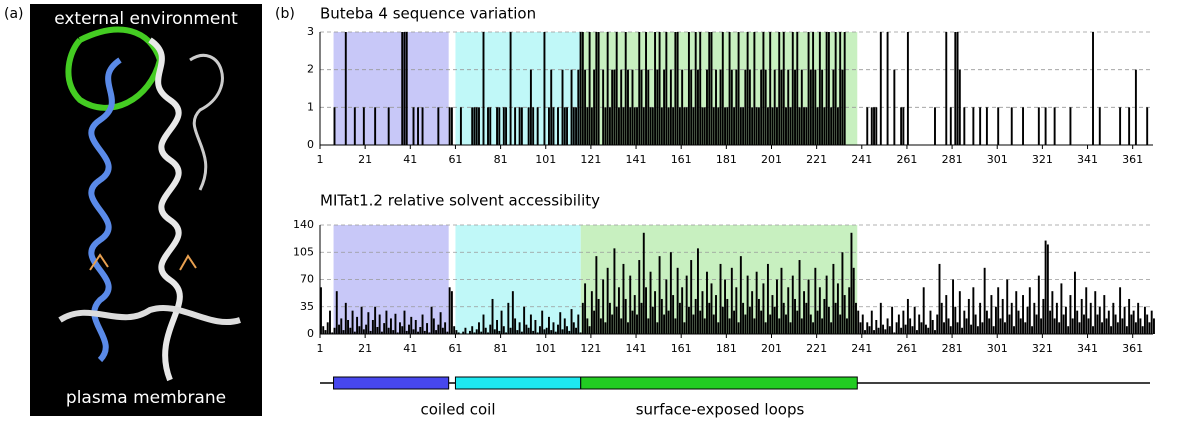  What do you see at coordinates (310, 333) in the screenshot?
I see `y-tick-label: 0` at bounding box center [310, 333].